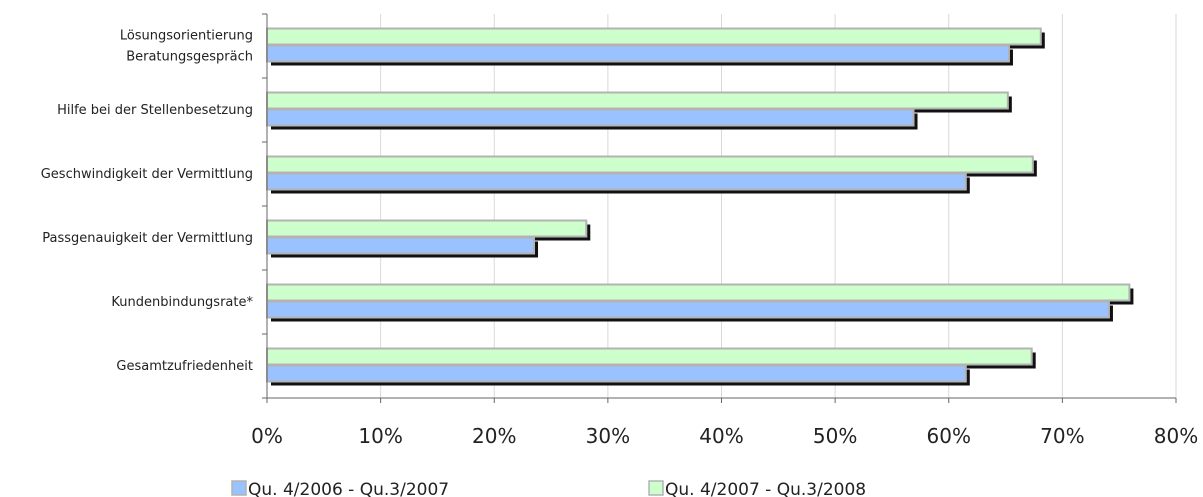  What do you see at coordinates (348, 488) in the screenshot?
I see `legend-label-series1: Qu. 4/2006 - Qu.3/2007` at bounding box center [348, 488].